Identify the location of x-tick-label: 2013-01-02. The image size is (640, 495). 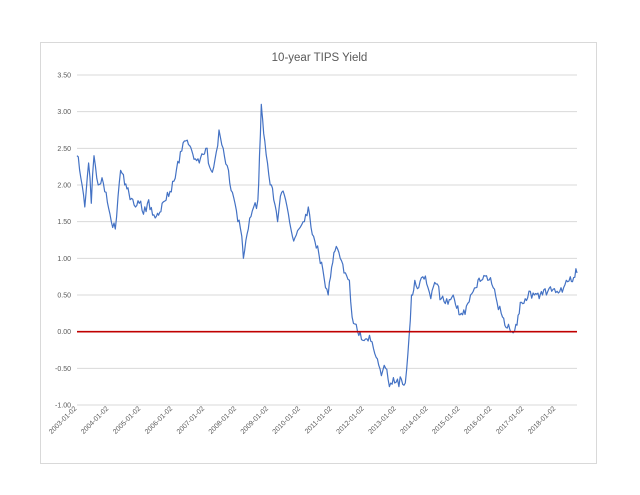
(382, 420).